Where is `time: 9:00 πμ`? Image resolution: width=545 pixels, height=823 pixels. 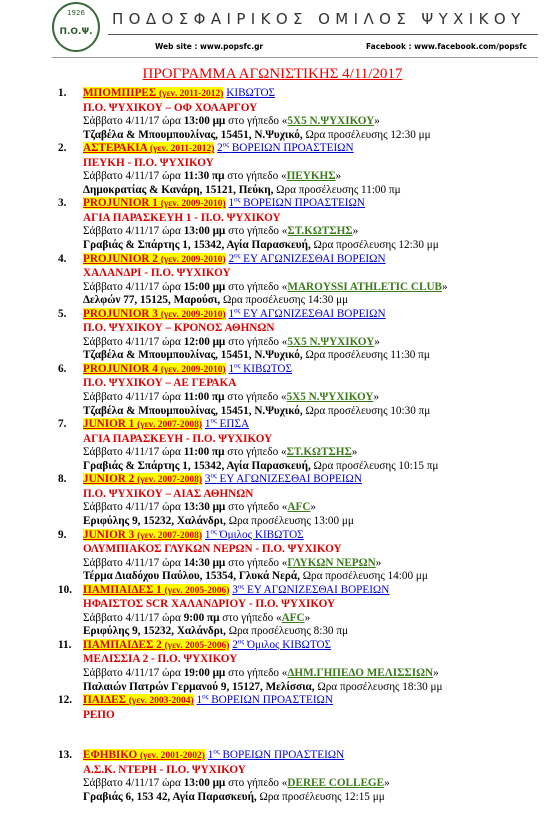 time: 9:00 πμ is located at coordinates (201, 617).